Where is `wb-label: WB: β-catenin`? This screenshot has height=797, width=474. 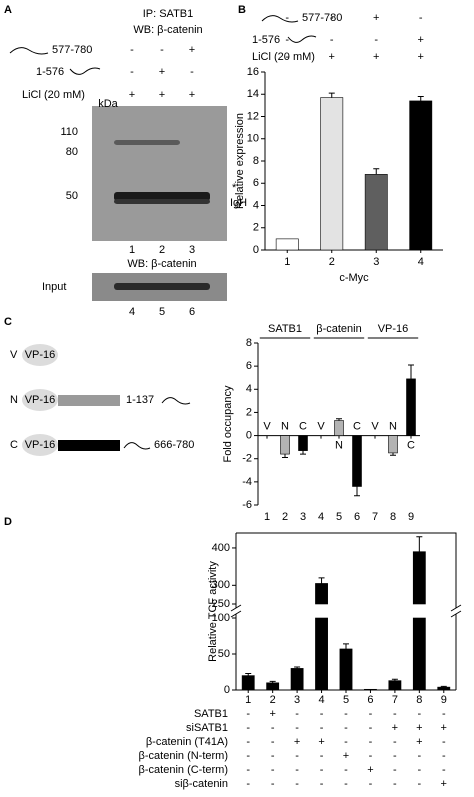 wb-label: WB: β-catenin is located at coordinates (161, 264).